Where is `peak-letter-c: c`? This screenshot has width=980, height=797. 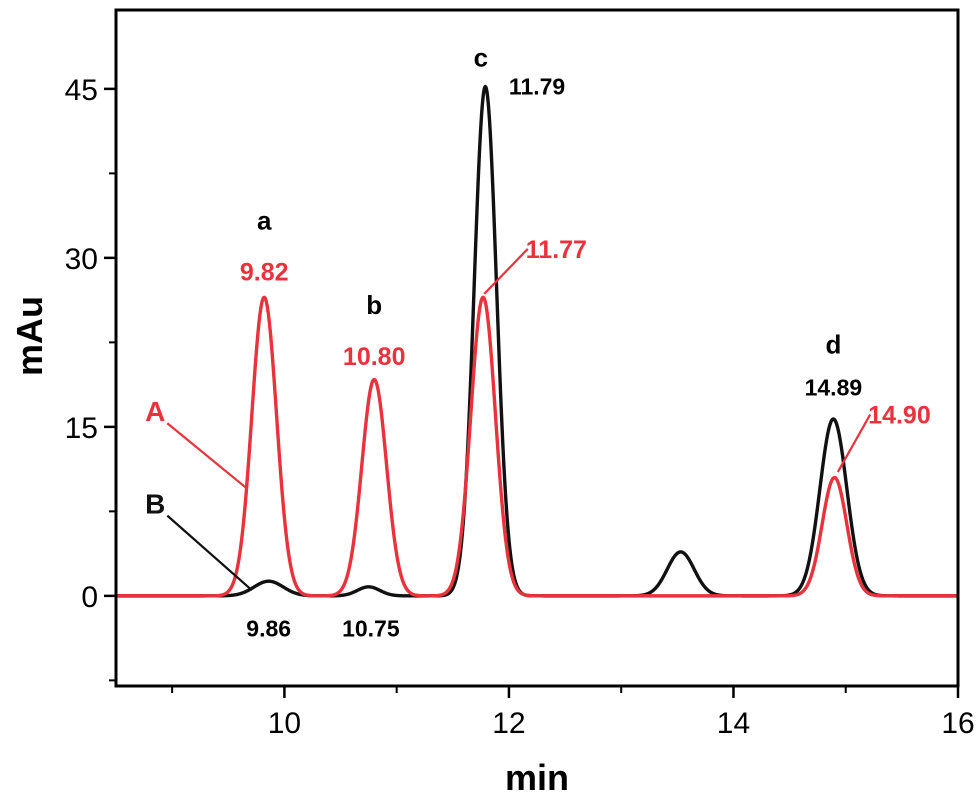 peak-letter-c: c is located at coordinates (481, 57).